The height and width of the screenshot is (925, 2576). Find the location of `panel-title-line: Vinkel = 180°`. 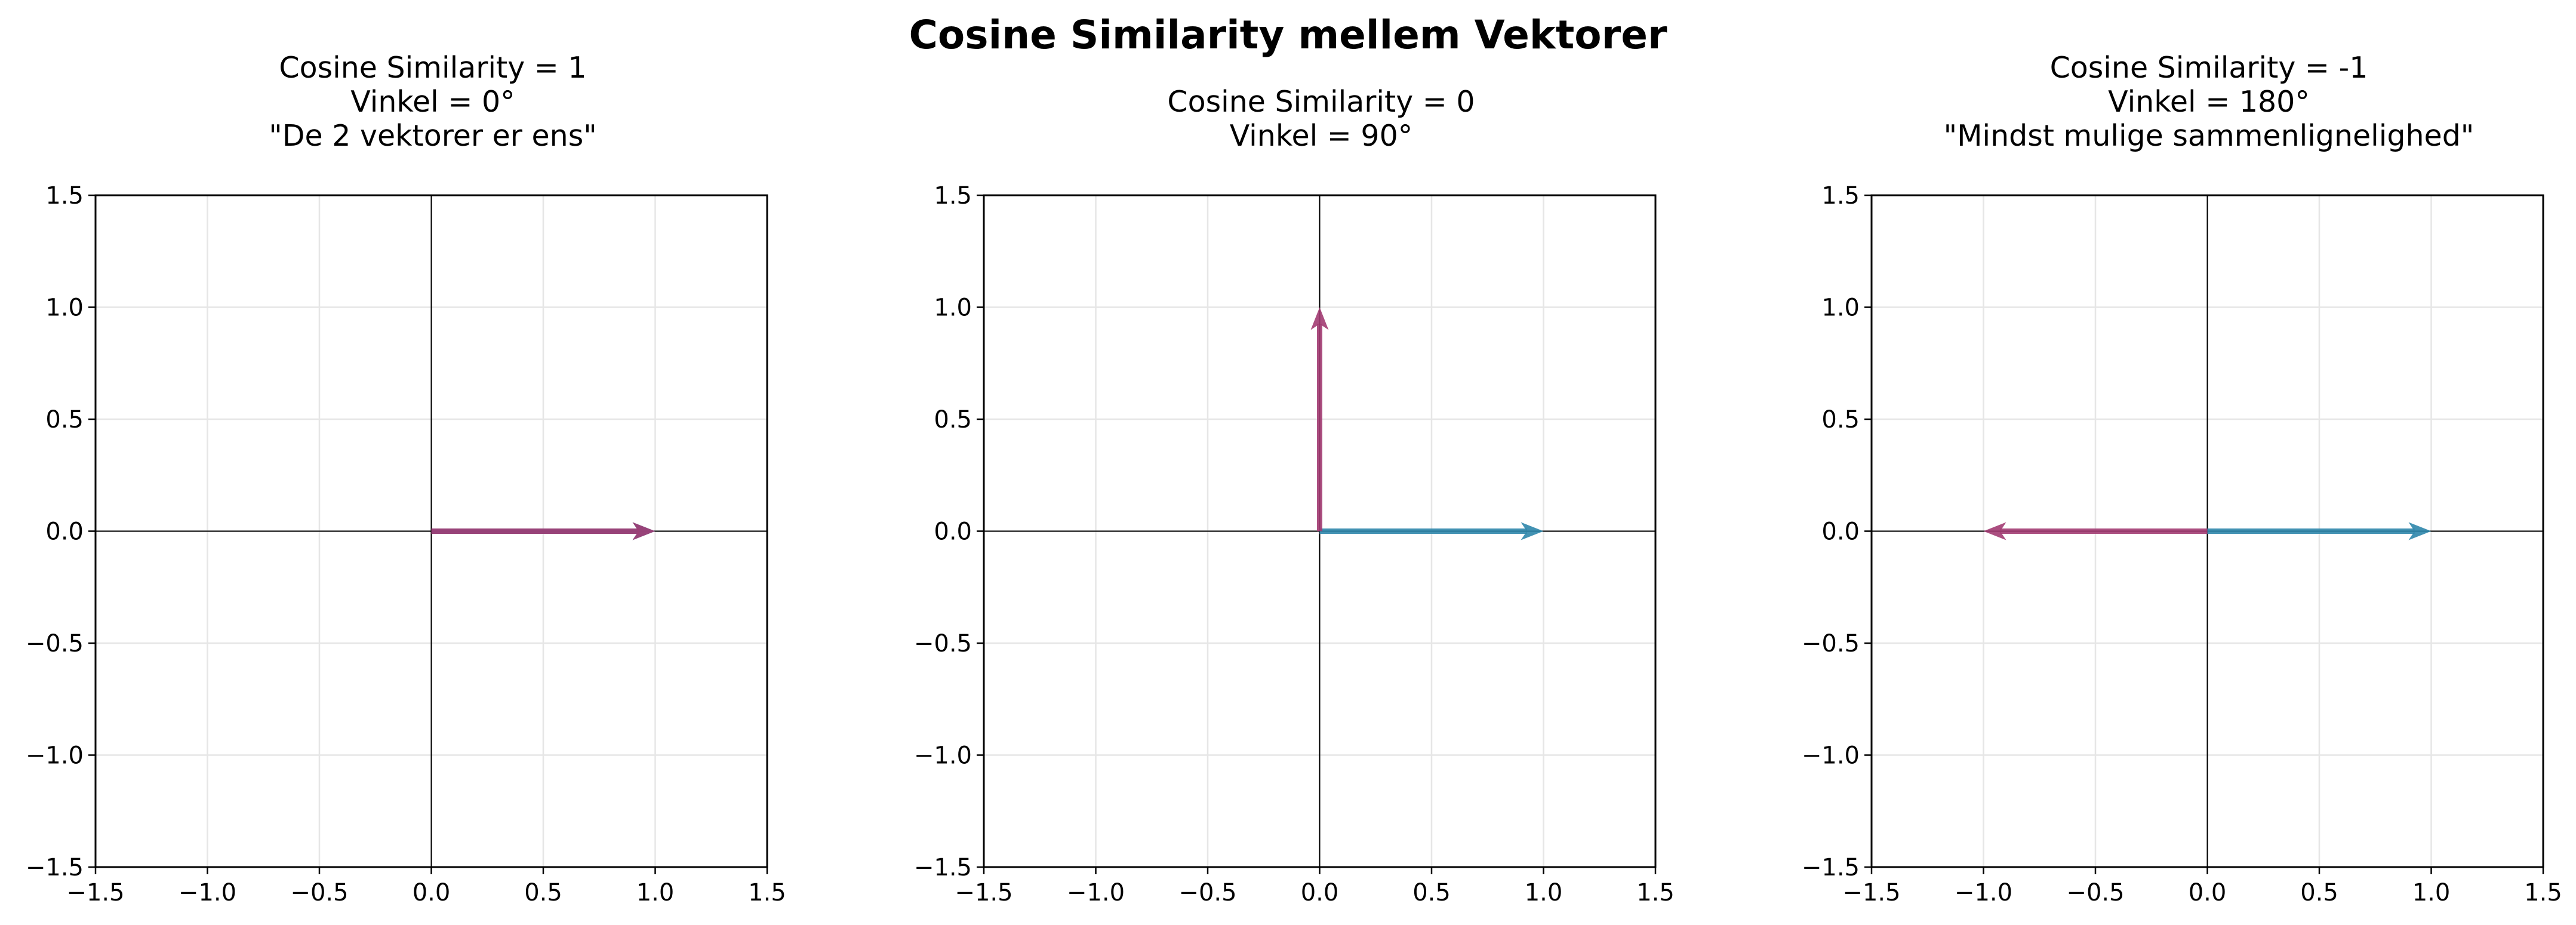

panel-title-line: Vinkel = 180° is located at coordinates (2209, 102).